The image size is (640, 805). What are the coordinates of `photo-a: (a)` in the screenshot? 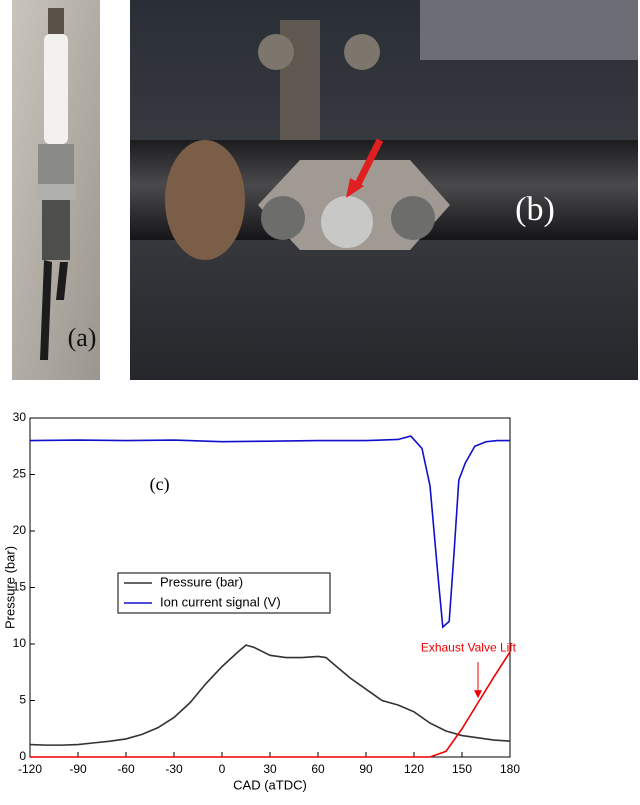 It's located at (56, 190).